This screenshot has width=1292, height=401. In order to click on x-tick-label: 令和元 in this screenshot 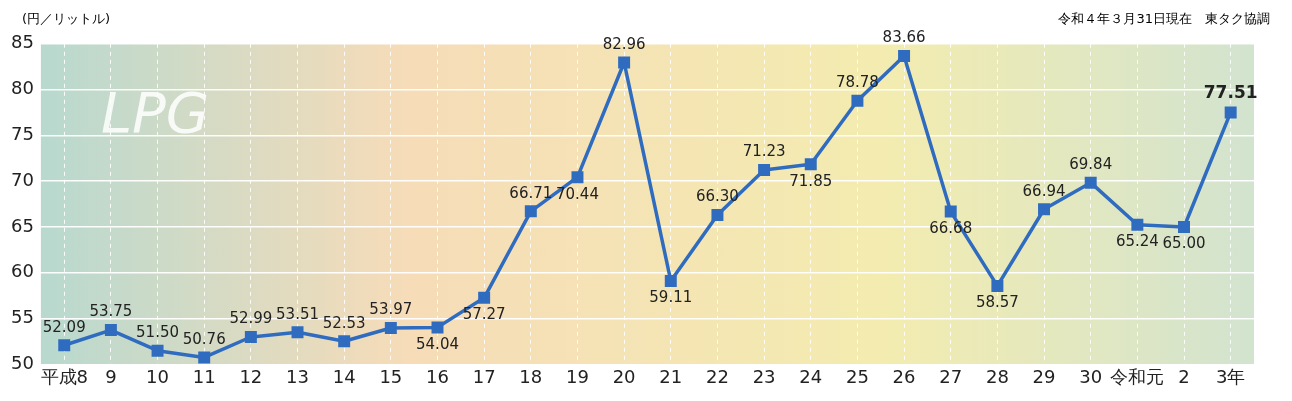, I will do `click(1137, 376)`.